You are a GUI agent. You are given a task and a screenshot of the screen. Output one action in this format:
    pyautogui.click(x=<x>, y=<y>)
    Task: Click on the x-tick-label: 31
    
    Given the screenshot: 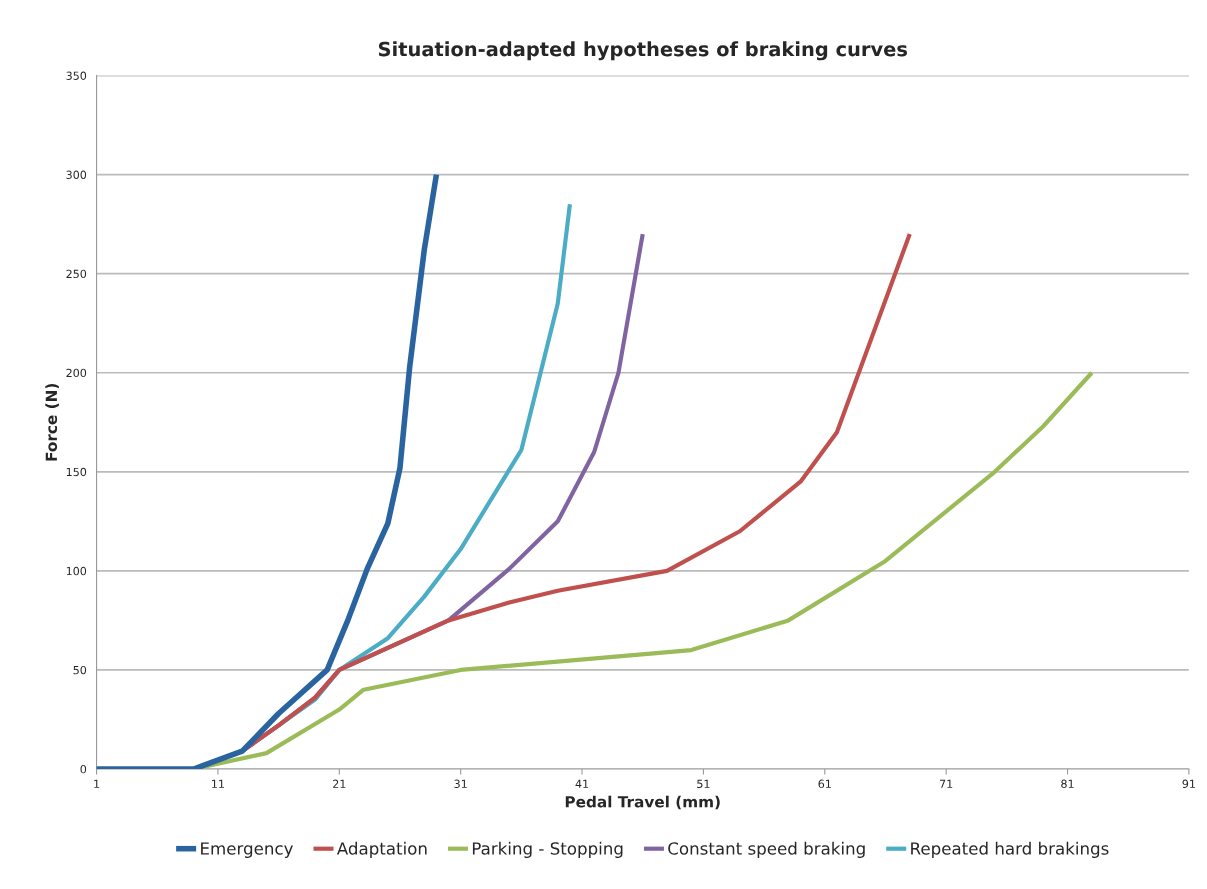 What is the action you would take?
    pyautogui.click(x=460, y=783)
    